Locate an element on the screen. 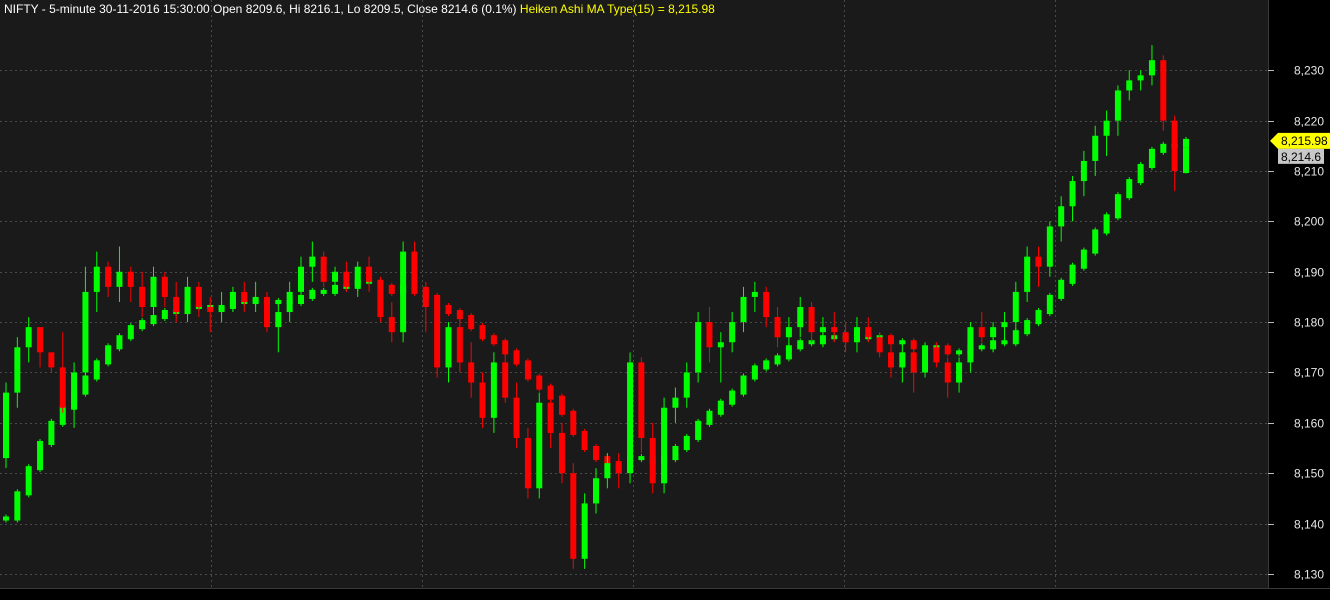  price-axis is located at coordinates (1299, 294).